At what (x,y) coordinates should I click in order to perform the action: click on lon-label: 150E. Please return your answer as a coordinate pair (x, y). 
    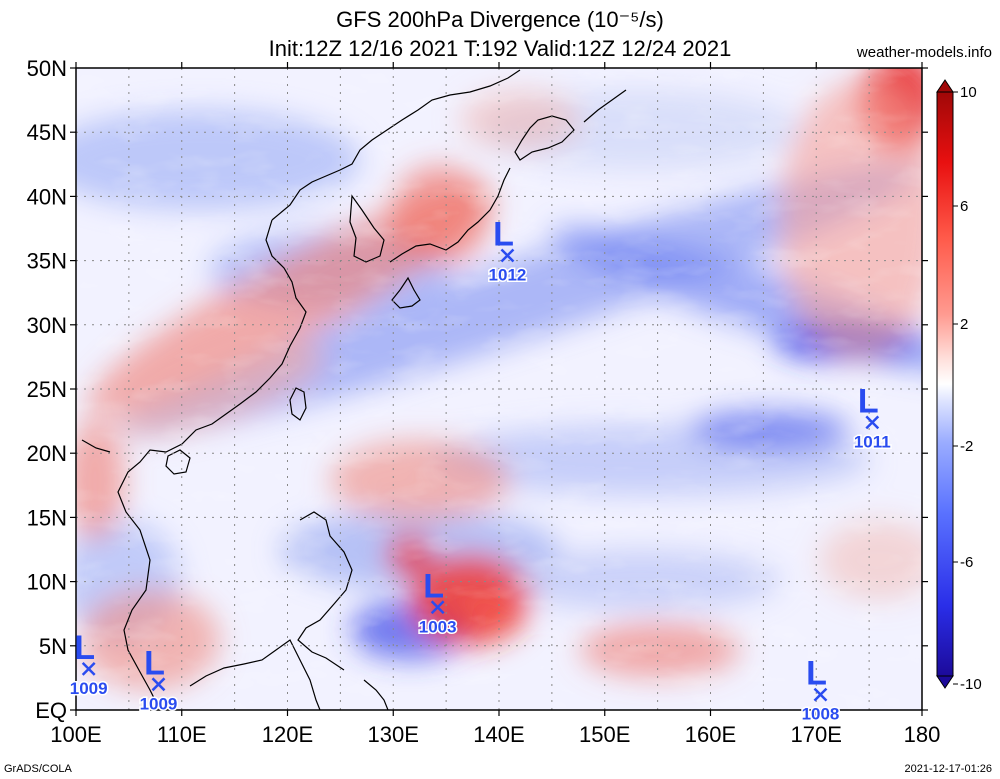
    Looking at the image, I should click on (604, 734).